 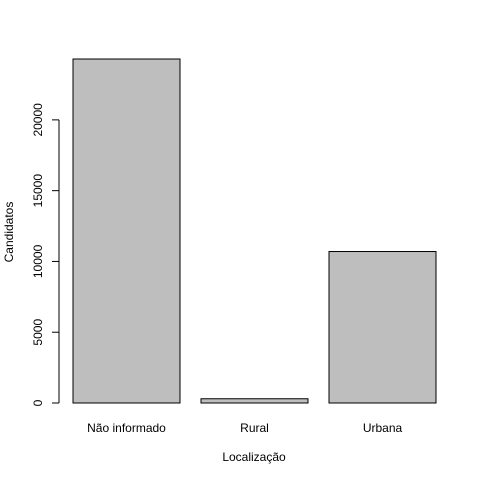 I want to click on y-tick-label: 10000, so click(x=38, y=261).